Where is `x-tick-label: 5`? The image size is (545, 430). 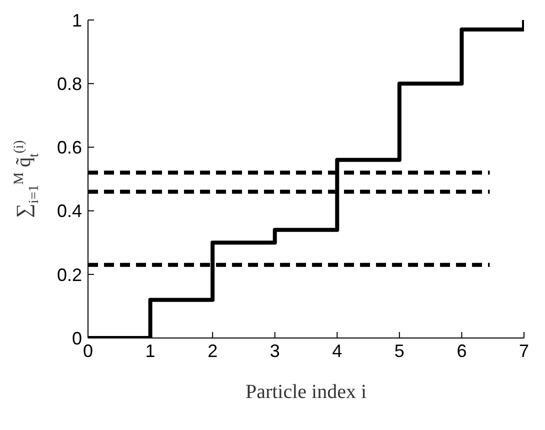 x-tick-label: 5 is located at coordinates (399, 350).